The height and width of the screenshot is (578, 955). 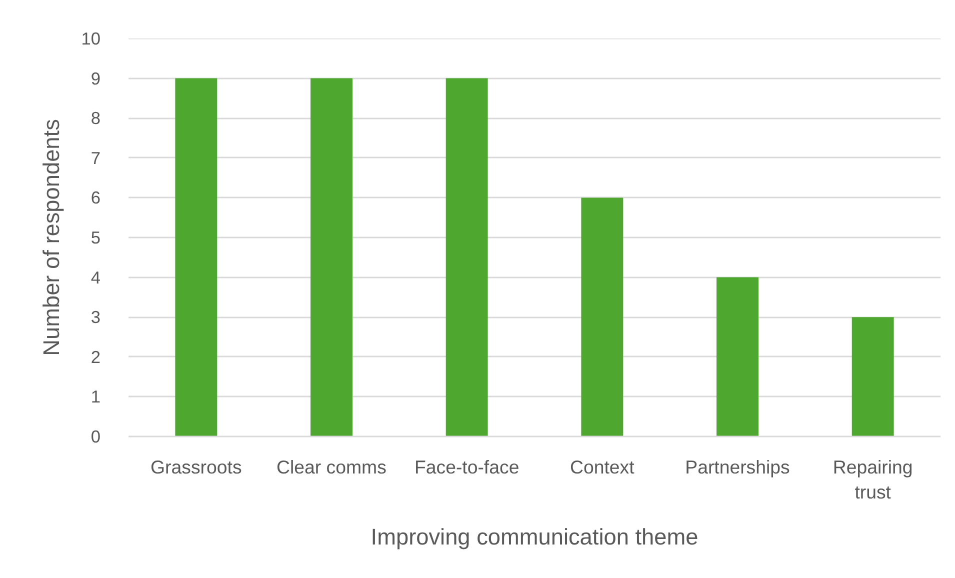 What do you see at coordinates (95, 198) in the screenshot?
I see `y-tick-label: 6` at bounding box center [95, 198].